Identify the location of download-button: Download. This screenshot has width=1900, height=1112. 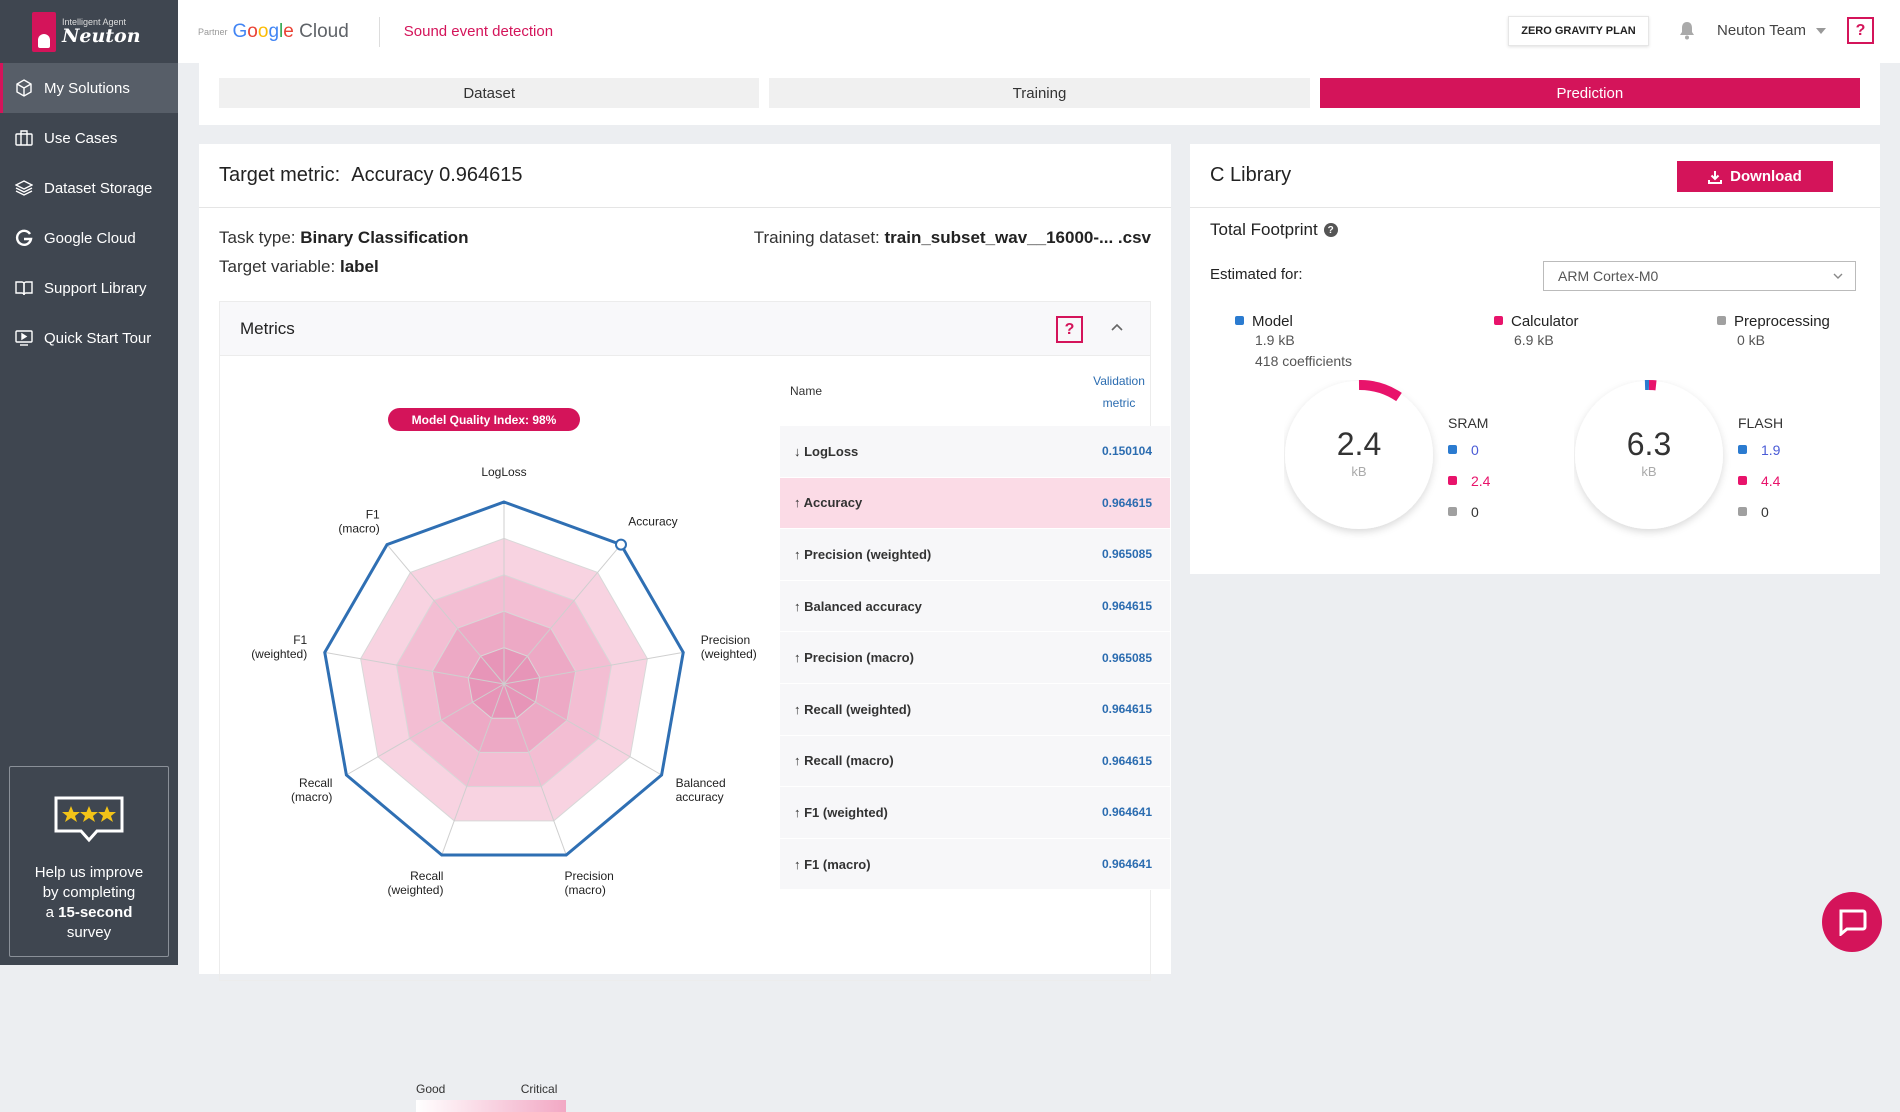
(1755, 176).